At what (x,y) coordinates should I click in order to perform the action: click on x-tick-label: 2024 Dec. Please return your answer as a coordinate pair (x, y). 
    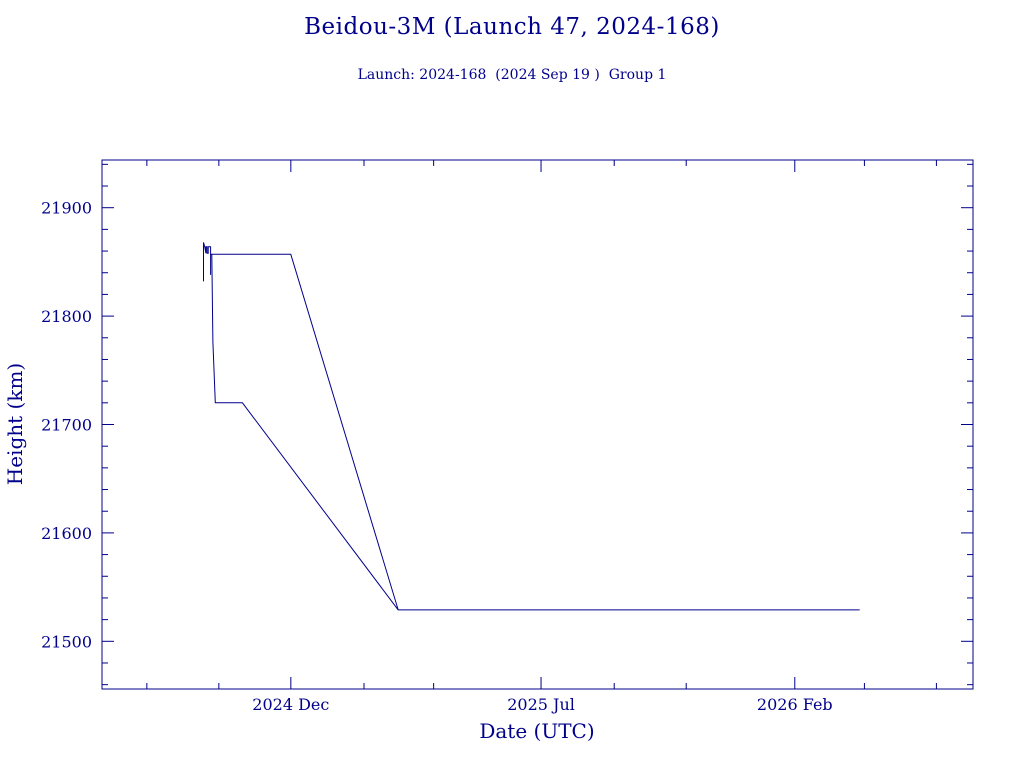
    Looking at the image, I should click on (290, 704).